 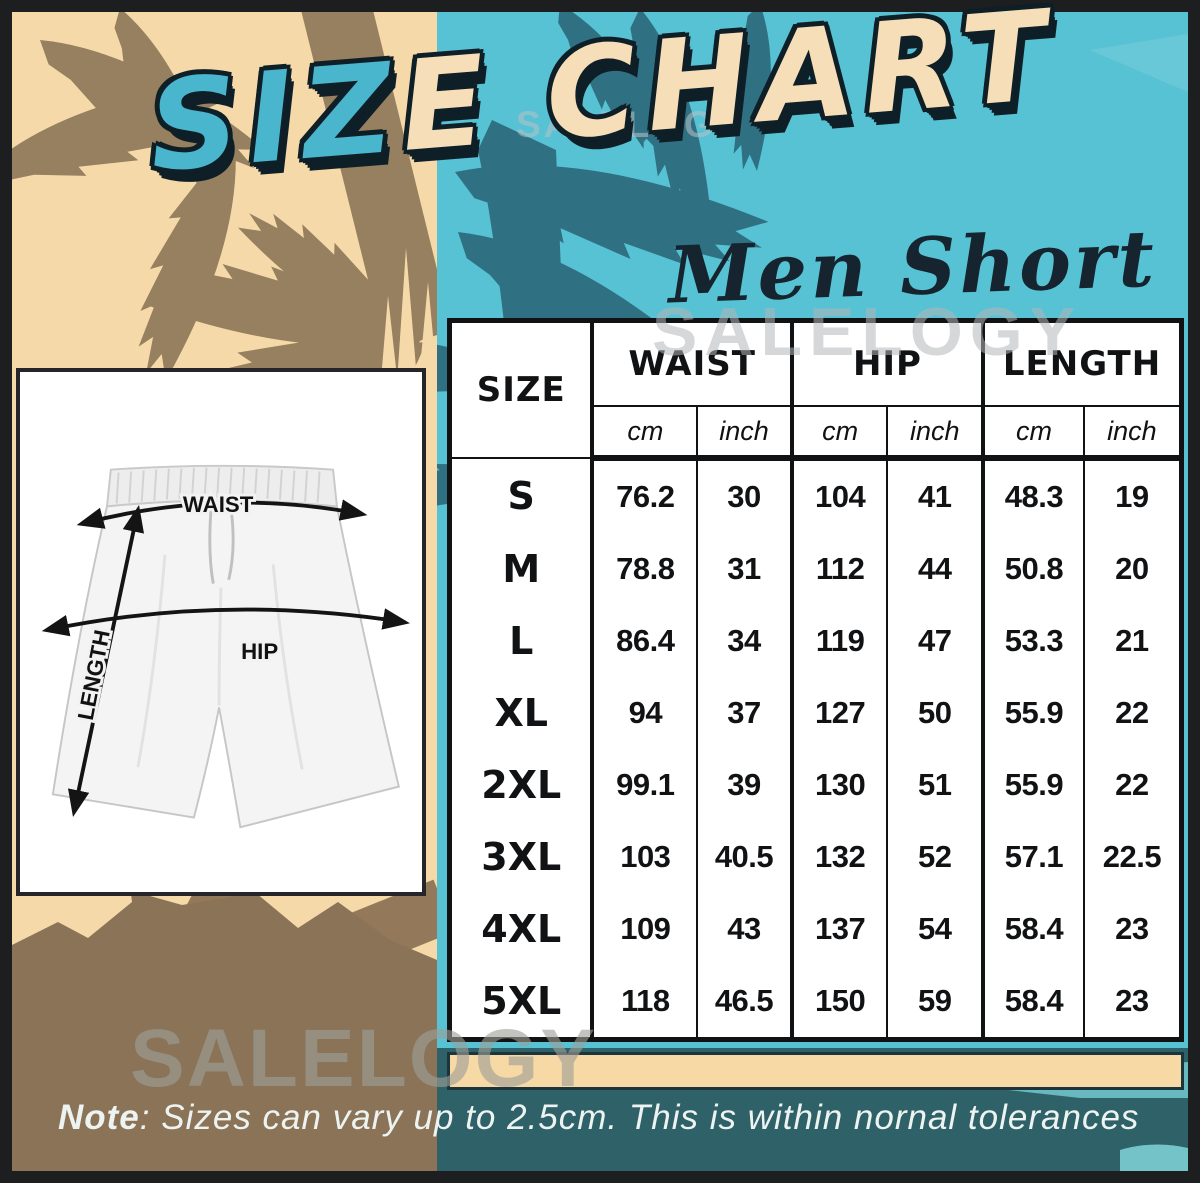 I want to click on hip-cm-cell: 132, so click(x=838, y=857).